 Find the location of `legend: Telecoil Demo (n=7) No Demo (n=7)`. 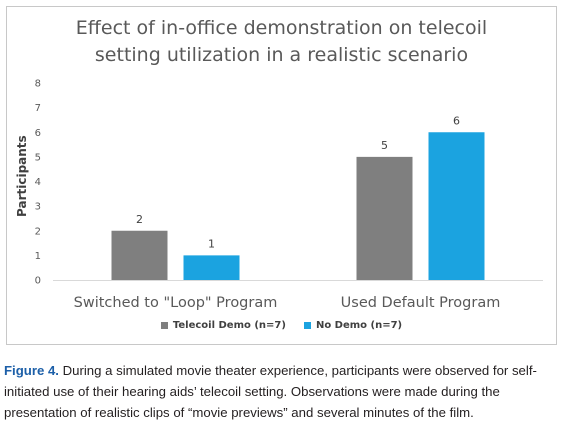

legend: Telecoil Demo (n=7) No Demo (n=7) is located at coordinates (281, 325).